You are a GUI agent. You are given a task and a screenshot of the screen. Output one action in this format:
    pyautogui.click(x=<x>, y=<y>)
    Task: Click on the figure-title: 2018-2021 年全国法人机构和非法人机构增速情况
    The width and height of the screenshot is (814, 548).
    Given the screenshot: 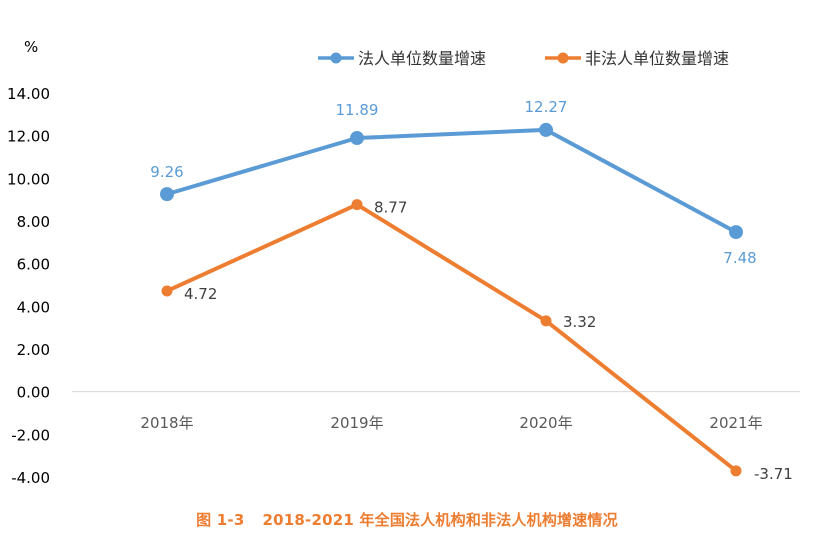 What is the action you would take?
    pyautogui.click(x=440, y=520)
    